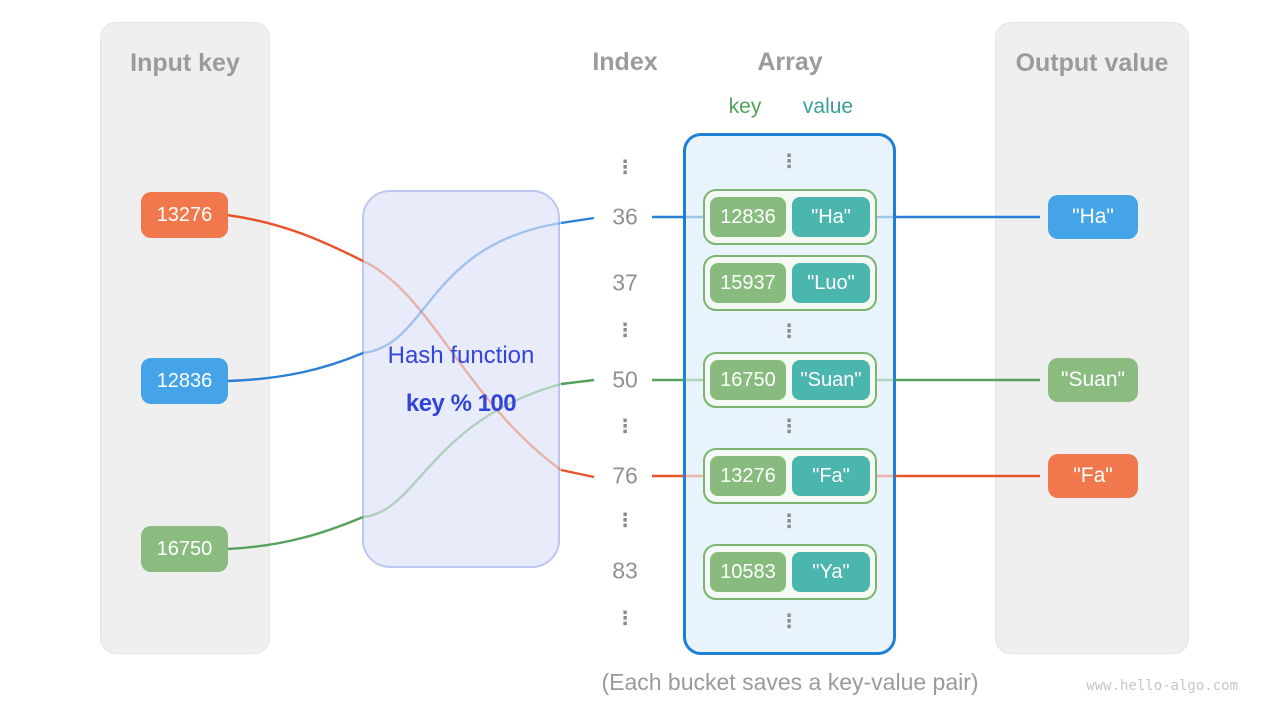 Image resolution: width=1280 pixels, height=720 pixels. Describe the element at coordinates (790, 380) in the screenshot. I see `bucket-row: 16750 "Suan"` at that location.